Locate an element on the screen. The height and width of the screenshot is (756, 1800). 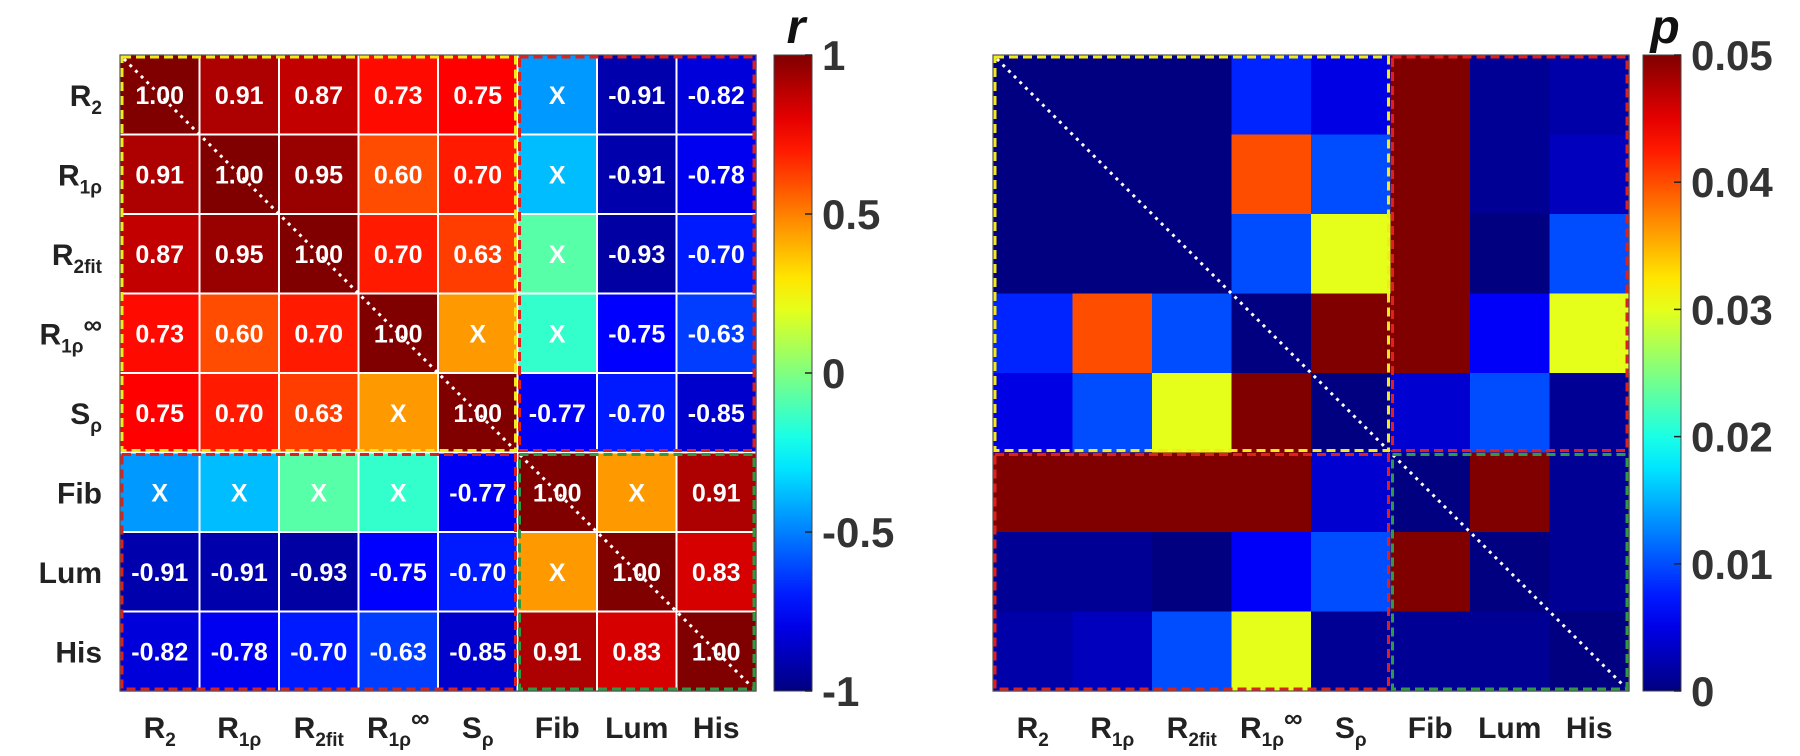
cell-value-label: -0.85 is located at coordinates (477, 652).